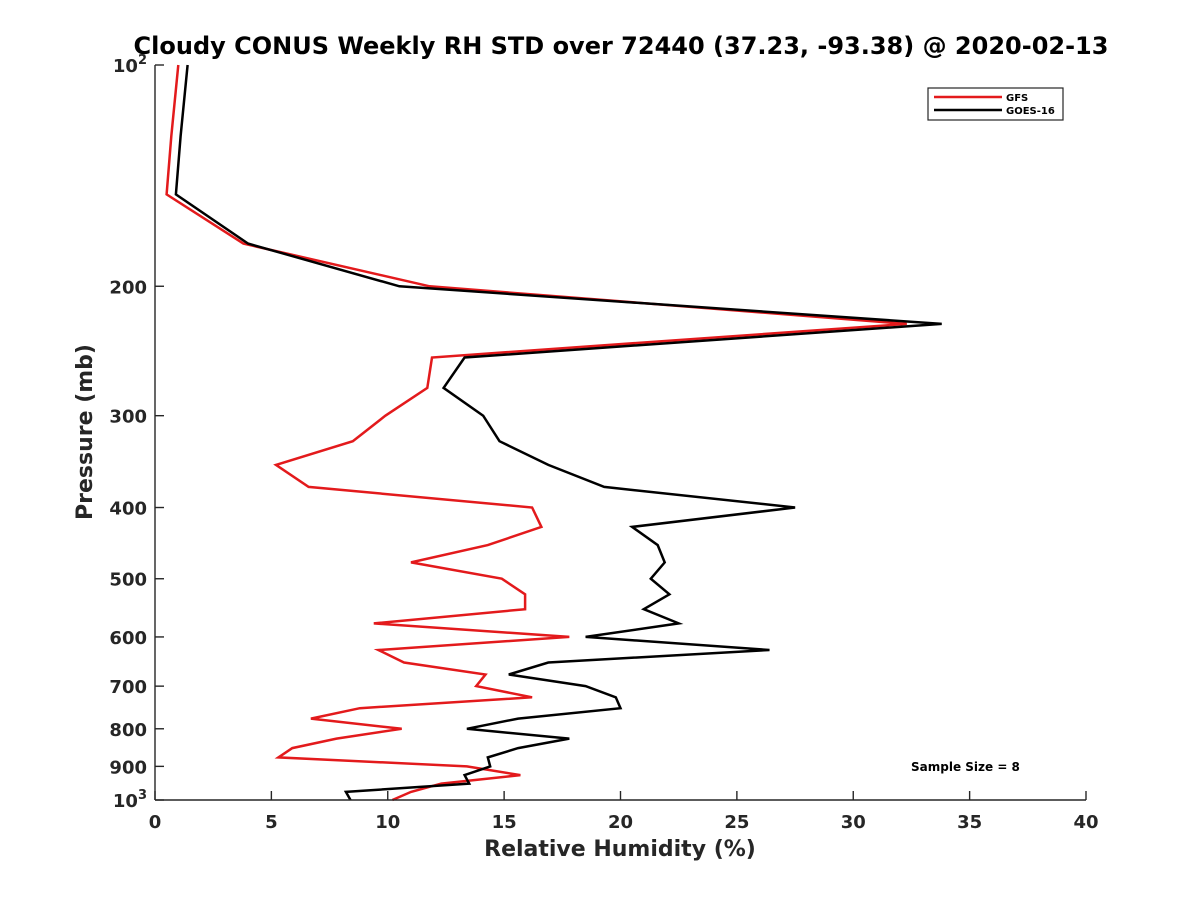 The width and height of the screenshot is (1200, 900). I want to click on x-ticks: 0 5 10 15 20 25 30 35 40, so click(624, 812).